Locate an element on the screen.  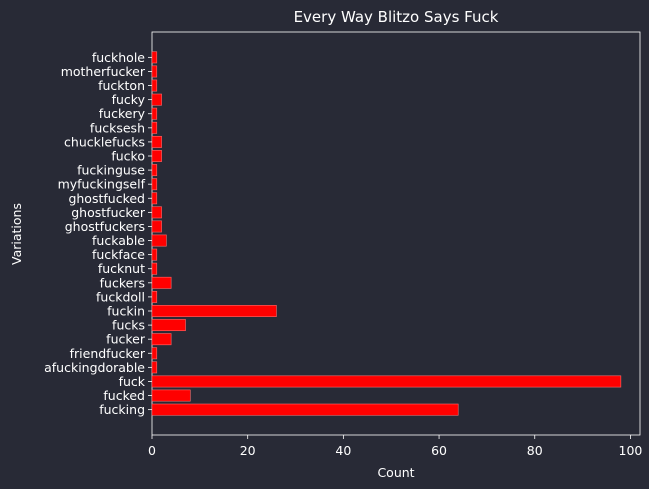
x-tick-label: 100 is located at coordinates (631, 450).